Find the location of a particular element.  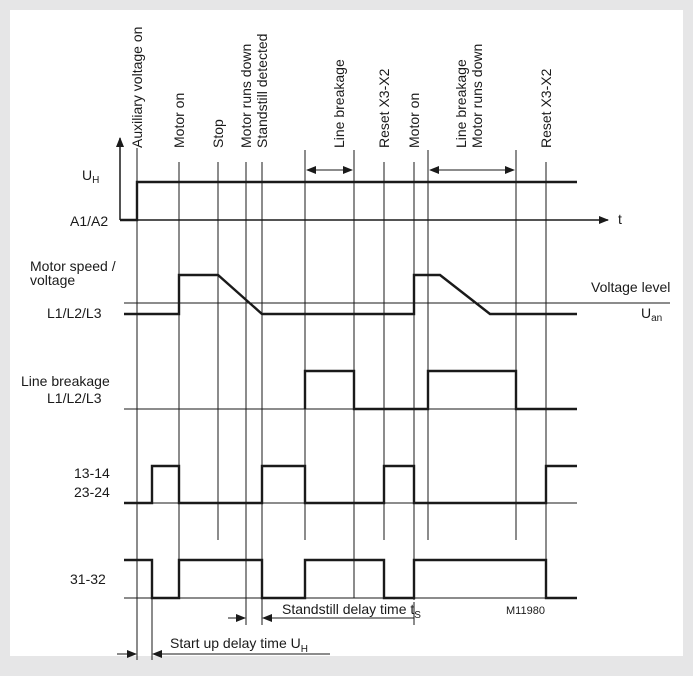

standstill-delay-label: Standstill delay time tS is located at coordinates (351, 611).